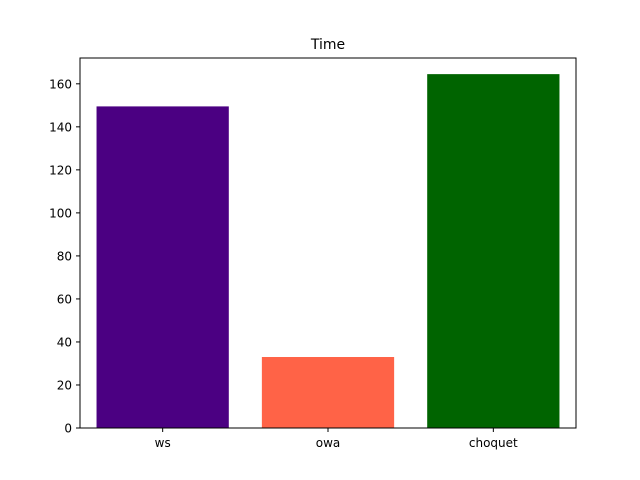  I want to click on y-tick-label: 120, so click(60, 170).